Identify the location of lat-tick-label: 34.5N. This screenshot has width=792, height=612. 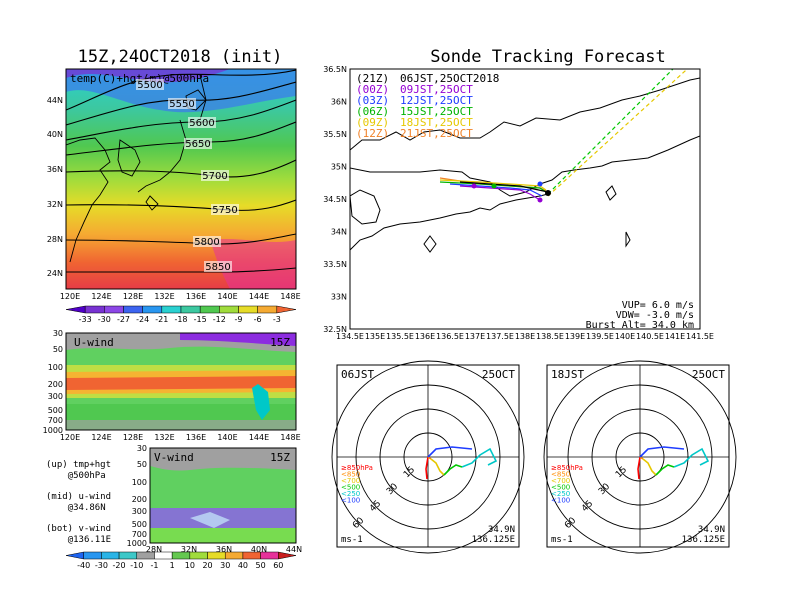
(335, 199).